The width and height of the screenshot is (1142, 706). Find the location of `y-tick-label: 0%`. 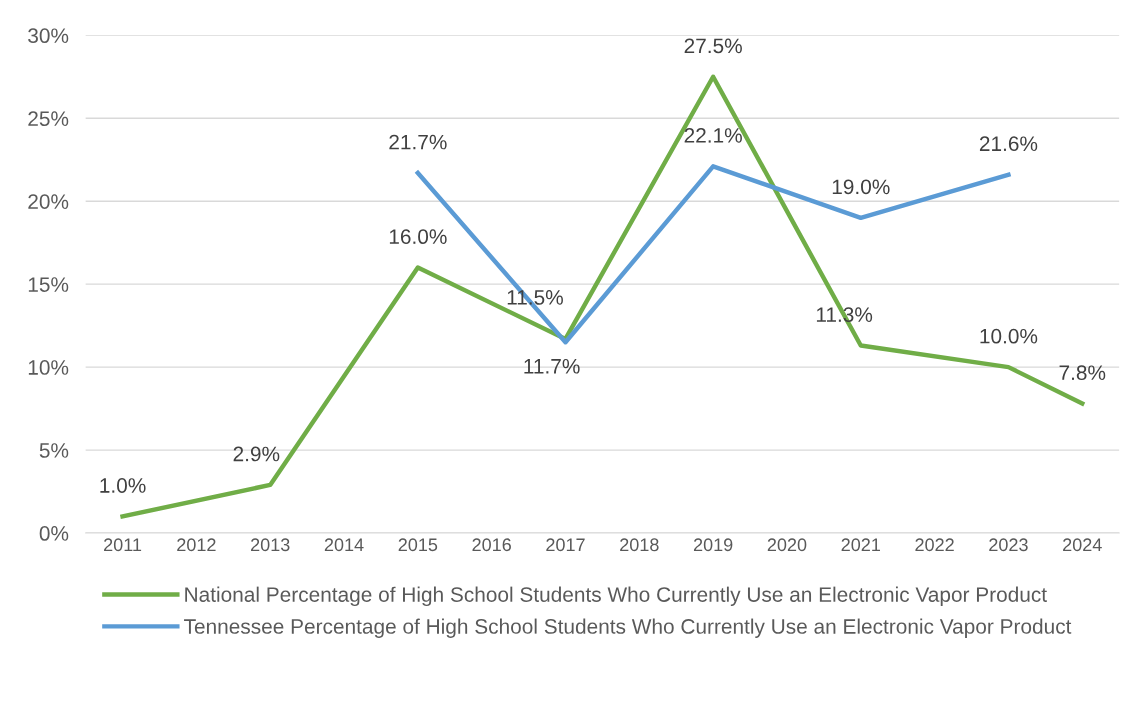

y-tick-label: 0% is located at coordinates (54, 533).